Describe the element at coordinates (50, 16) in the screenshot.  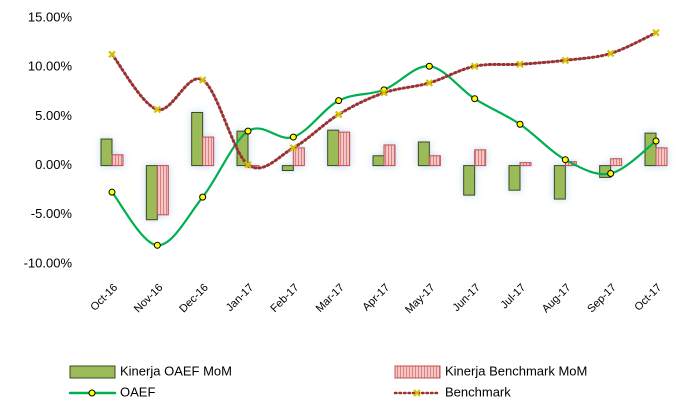
I see `y-tick-label: 15.00%` at that location.